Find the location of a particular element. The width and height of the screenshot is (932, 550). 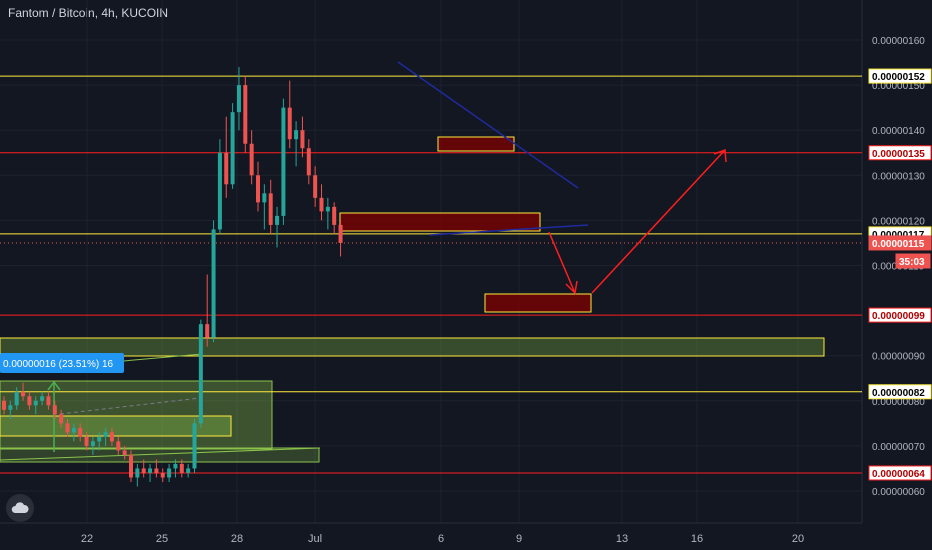

cloud-icon is located at coordinates (20, 507).